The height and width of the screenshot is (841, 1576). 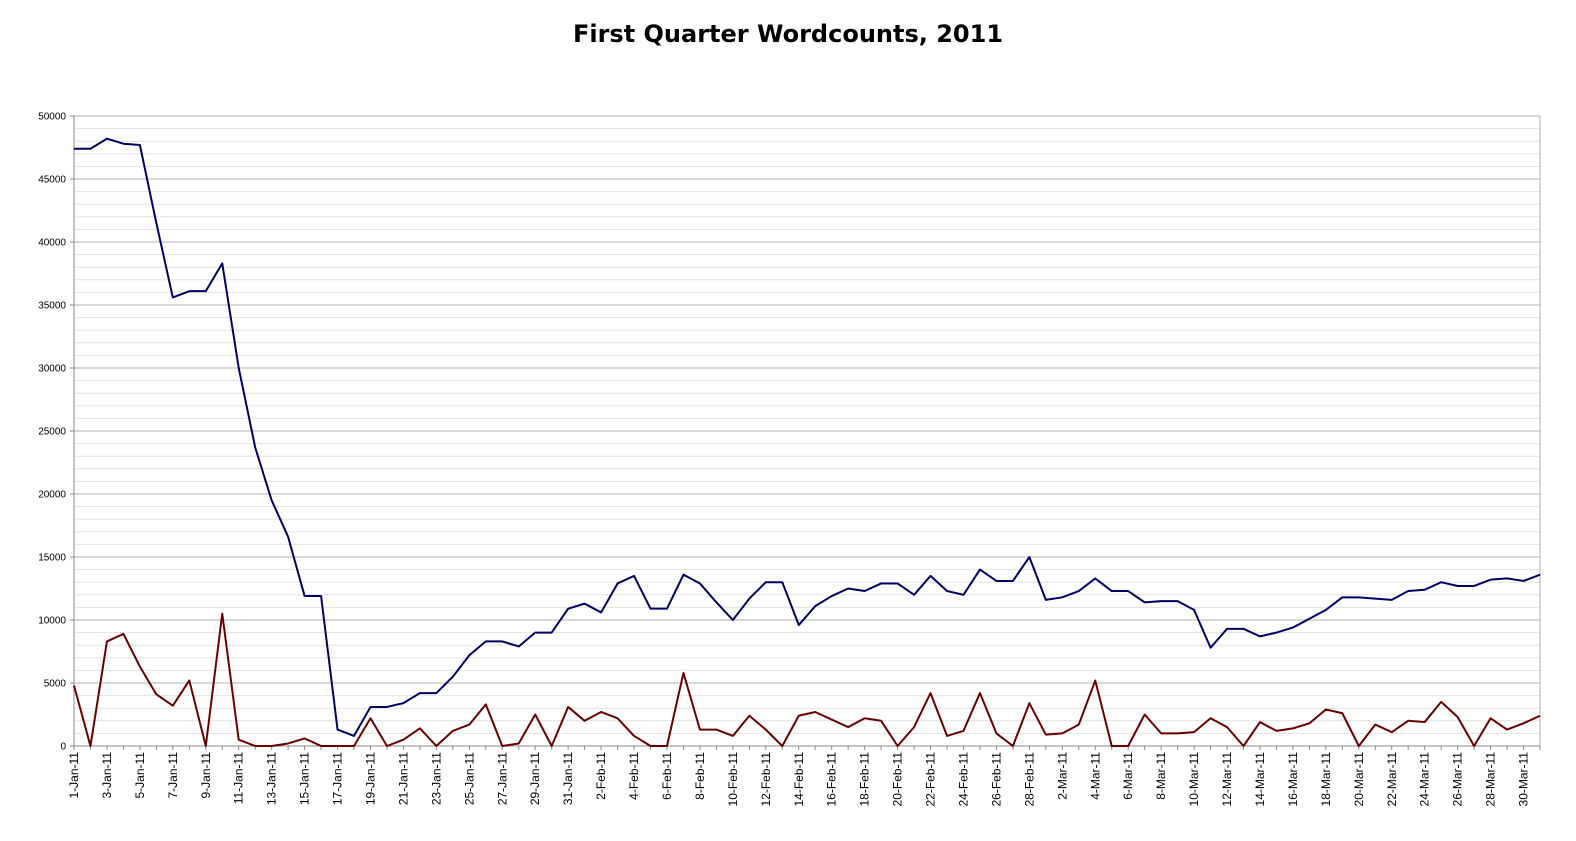 I want to click on x-tick-label: 3-Jan-11, so click(x=107, y=775).